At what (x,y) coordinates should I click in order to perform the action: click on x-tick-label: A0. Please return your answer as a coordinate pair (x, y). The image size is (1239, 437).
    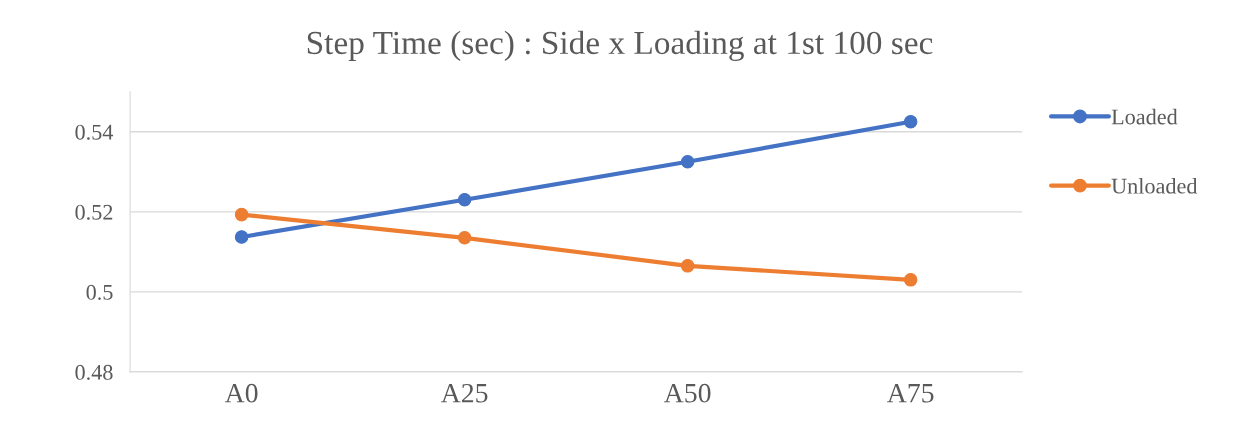
    Looking at the image, I should click on (241, 393).